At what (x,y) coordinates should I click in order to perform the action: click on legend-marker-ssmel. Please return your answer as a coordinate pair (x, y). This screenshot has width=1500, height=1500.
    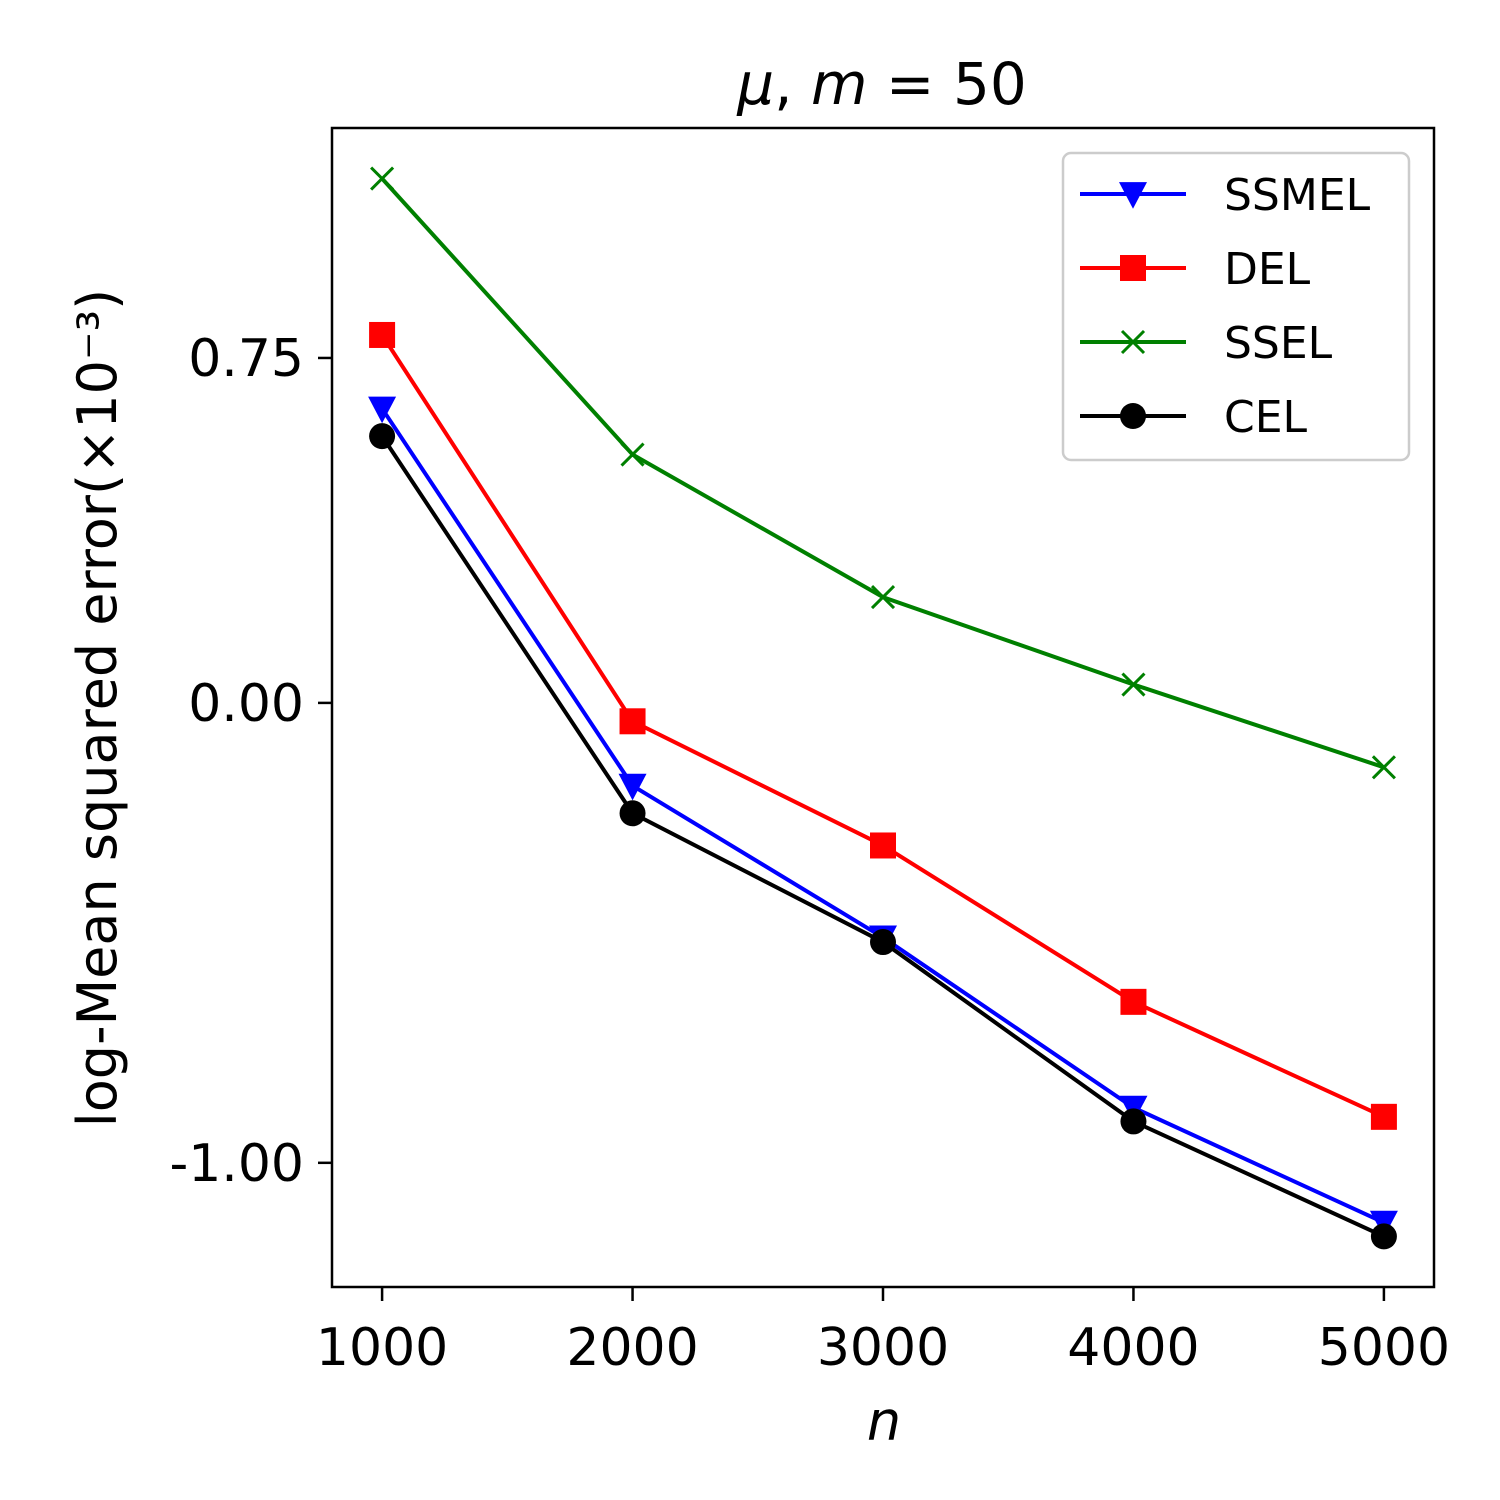
    Looking at the image, I should click on (1133, 195).